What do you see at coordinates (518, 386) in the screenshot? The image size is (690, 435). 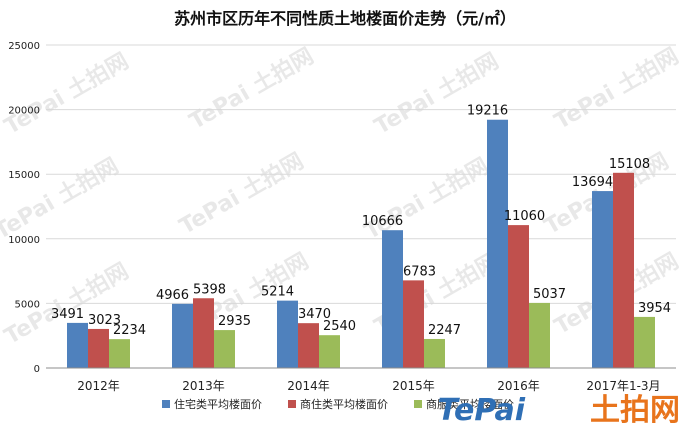 I see `x-tick-label: 2016年` at bounding box center [518, 386].